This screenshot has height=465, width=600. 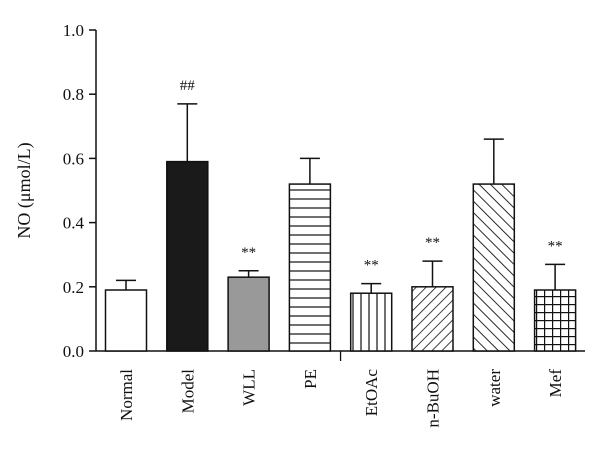 I want to click on bar-mef, so click(x=555, y=320).